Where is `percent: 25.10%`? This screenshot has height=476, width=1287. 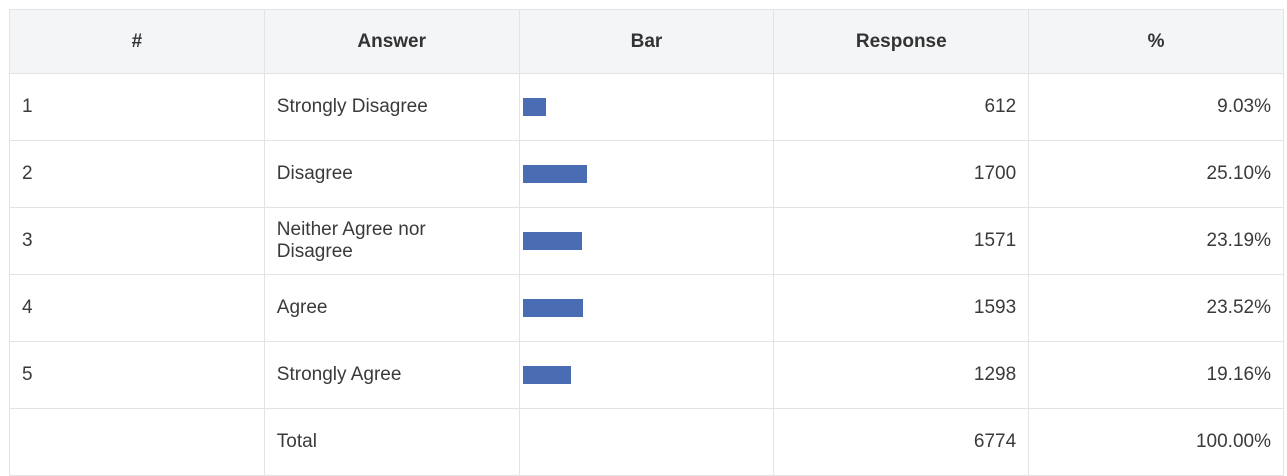 percent: 25.10% is located at coordinates (1156, 174).